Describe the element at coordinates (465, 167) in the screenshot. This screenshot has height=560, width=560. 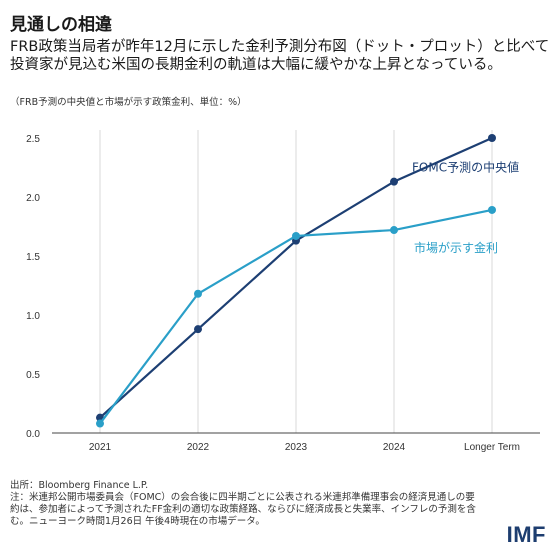
I see `series-label: FOMC予測の中央値` at that location.